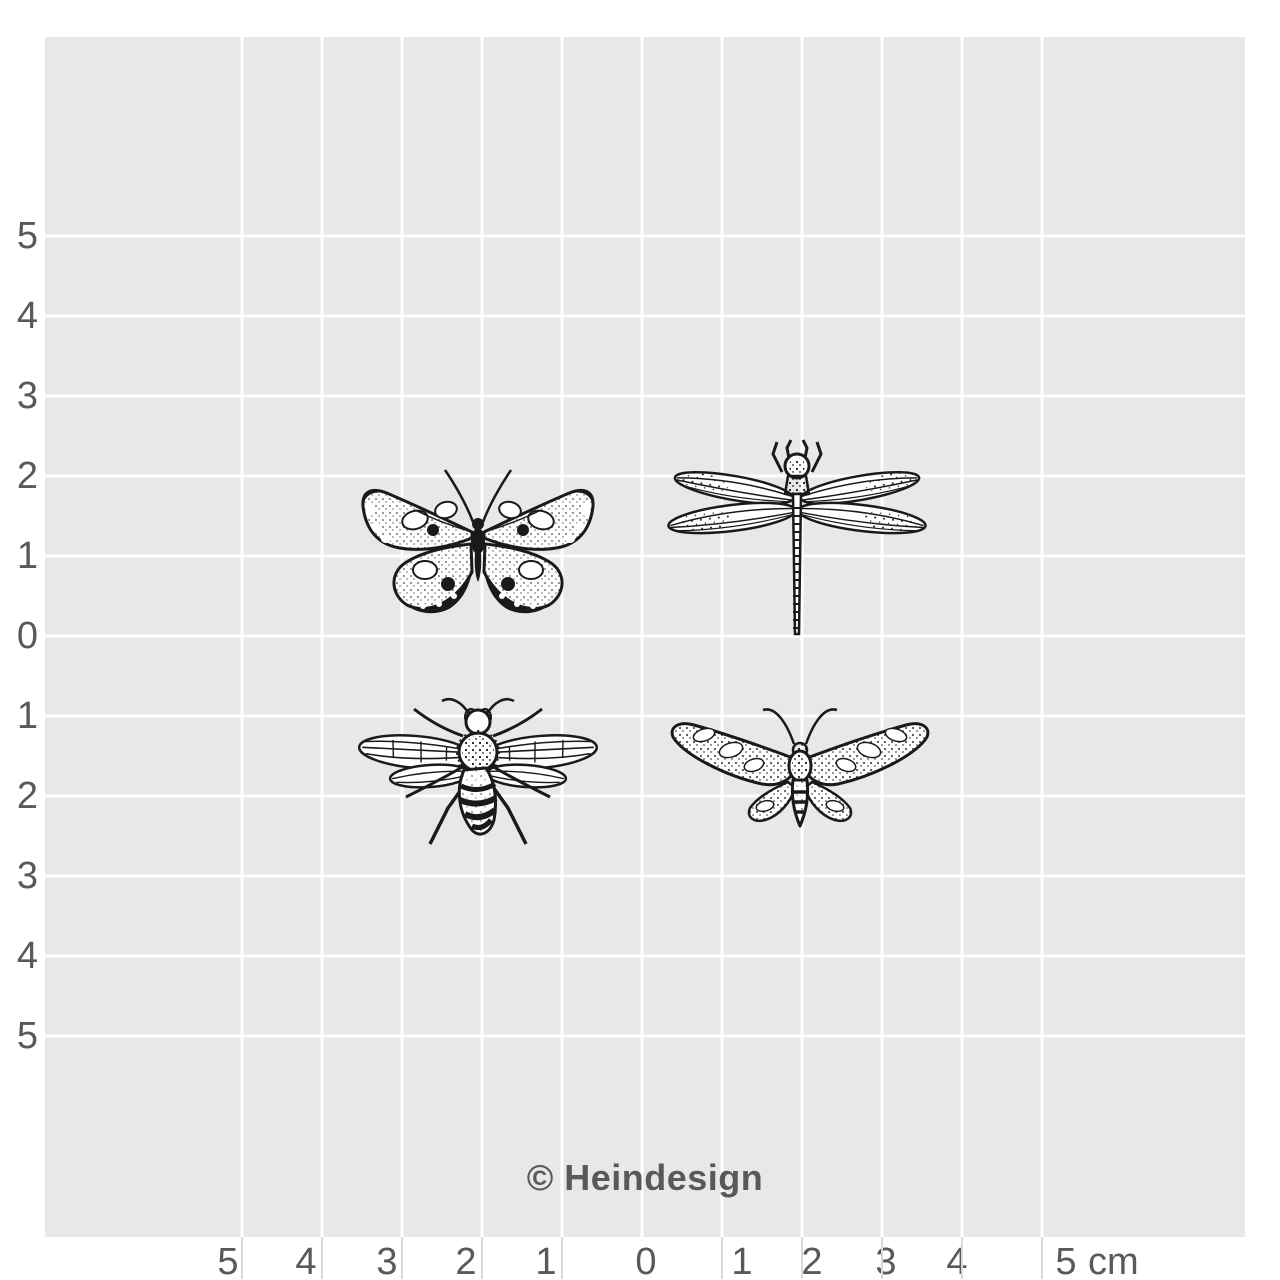  What do you see at coordinates (646, 1260) in the screenshot?
I see `ruler-label-bottom: 0` at bounding box center [646, 1260].